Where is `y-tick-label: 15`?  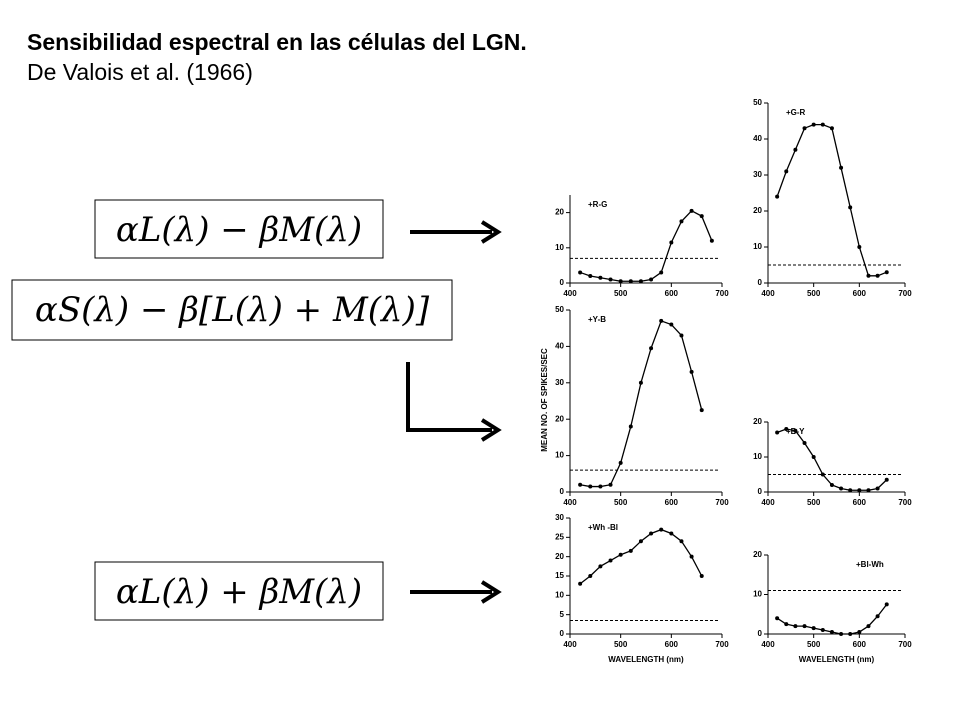
y-tick-label: 15 is located at coordinates (559, 575).